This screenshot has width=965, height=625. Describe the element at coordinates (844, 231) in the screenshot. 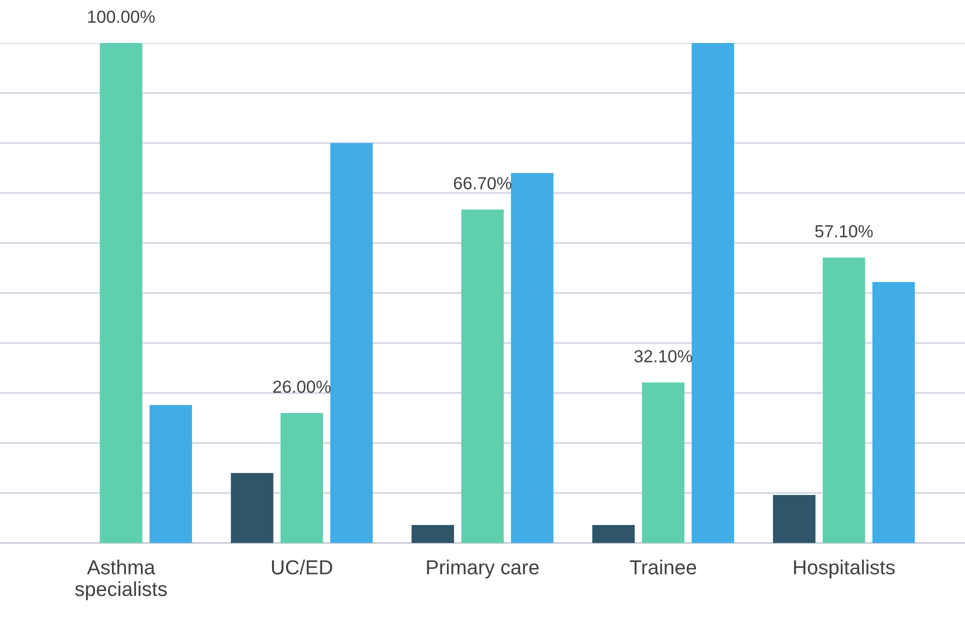

I see `data-label: 57.10%` at that location.